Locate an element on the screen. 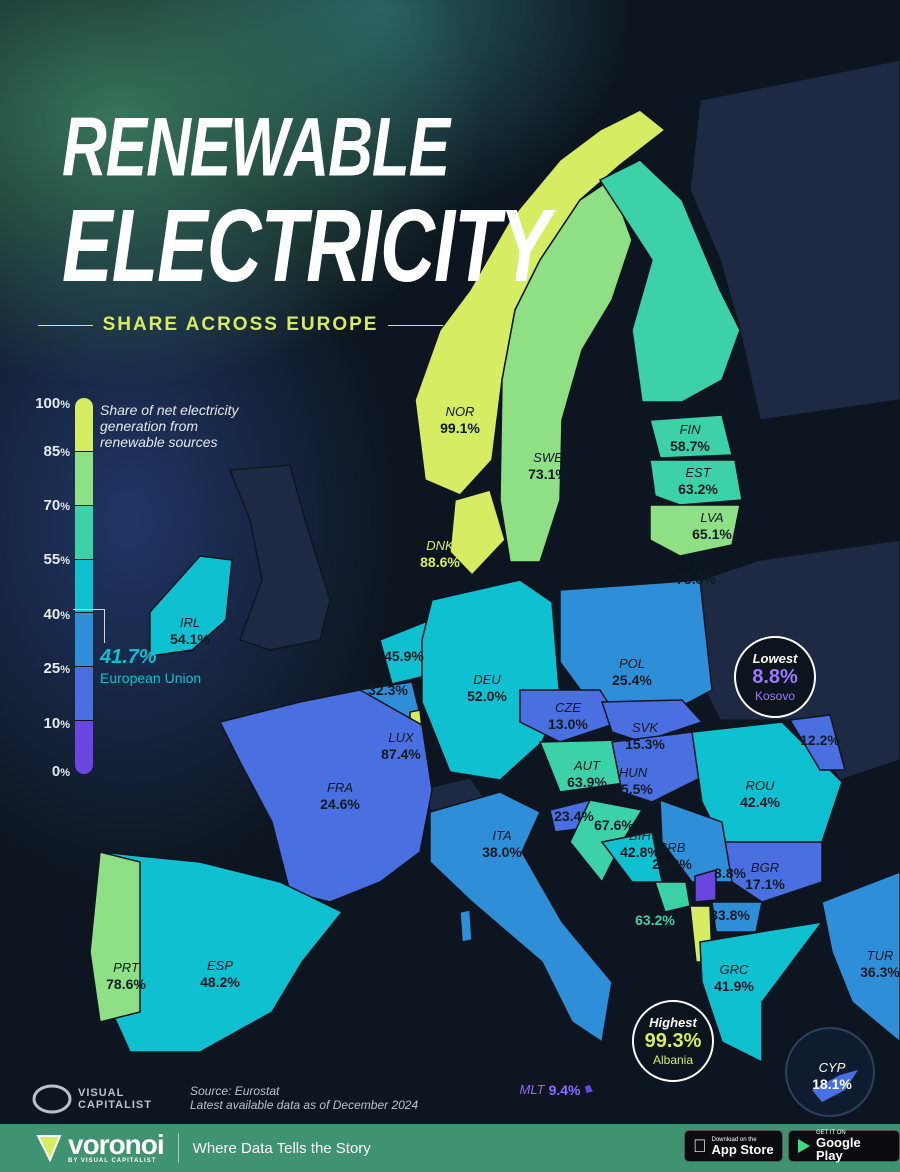 The height and width of the screenshot is (1172, 900). country-label: ROU 42.4% is located at coordinates (760, 794).